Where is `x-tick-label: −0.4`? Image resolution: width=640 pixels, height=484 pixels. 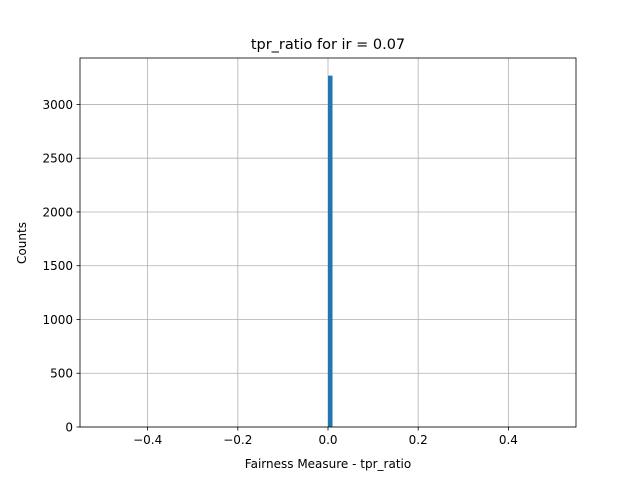
x-tick-label: −0.4 is located at coordinates (147, 440).